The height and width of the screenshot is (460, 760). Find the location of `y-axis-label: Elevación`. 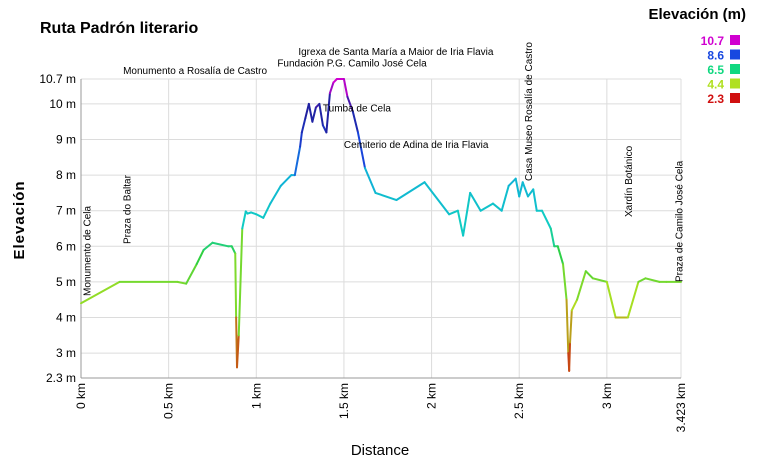

y-axis-label: Elevación is located at coordinates (19, 219).